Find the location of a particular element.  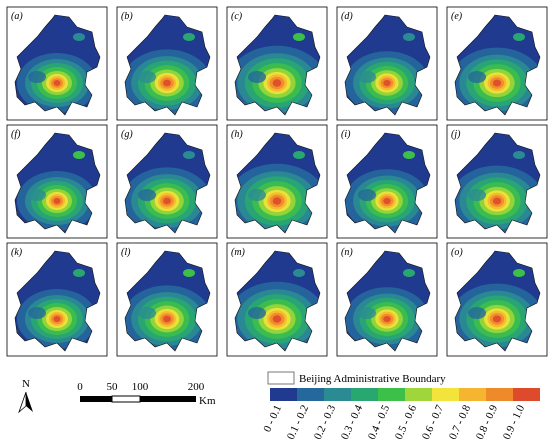

scale-label: 0 is located at coordinates (80, 387).